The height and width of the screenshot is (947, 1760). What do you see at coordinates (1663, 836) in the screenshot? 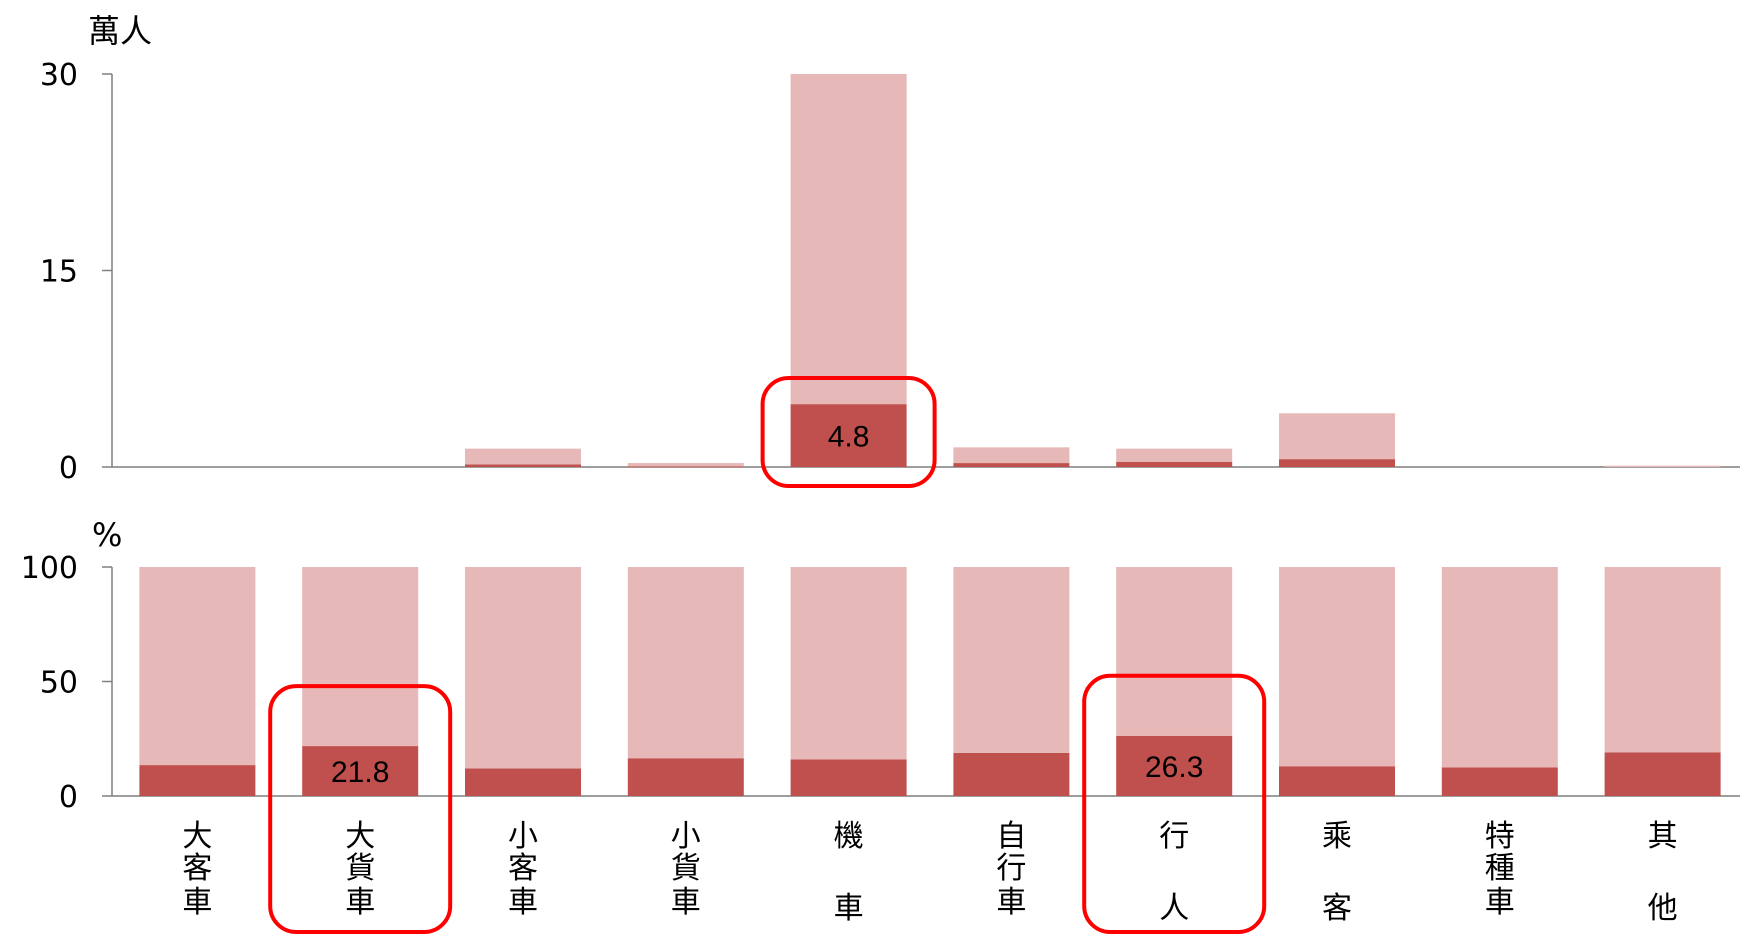
I see `category-label-char: 其` at bounding box center [1663, 836].